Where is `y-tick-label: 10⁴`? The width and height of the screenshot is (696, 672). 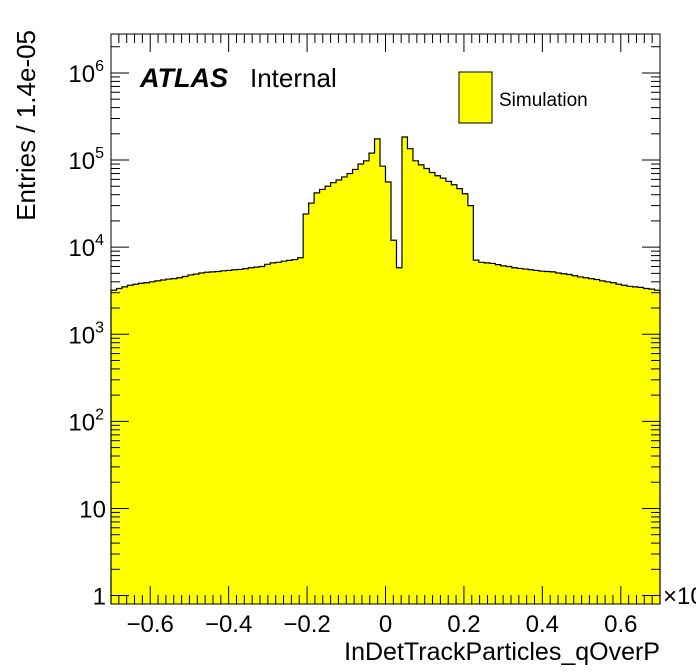 y-tick-label: 10⁴ is located at coordinates (86, 247).